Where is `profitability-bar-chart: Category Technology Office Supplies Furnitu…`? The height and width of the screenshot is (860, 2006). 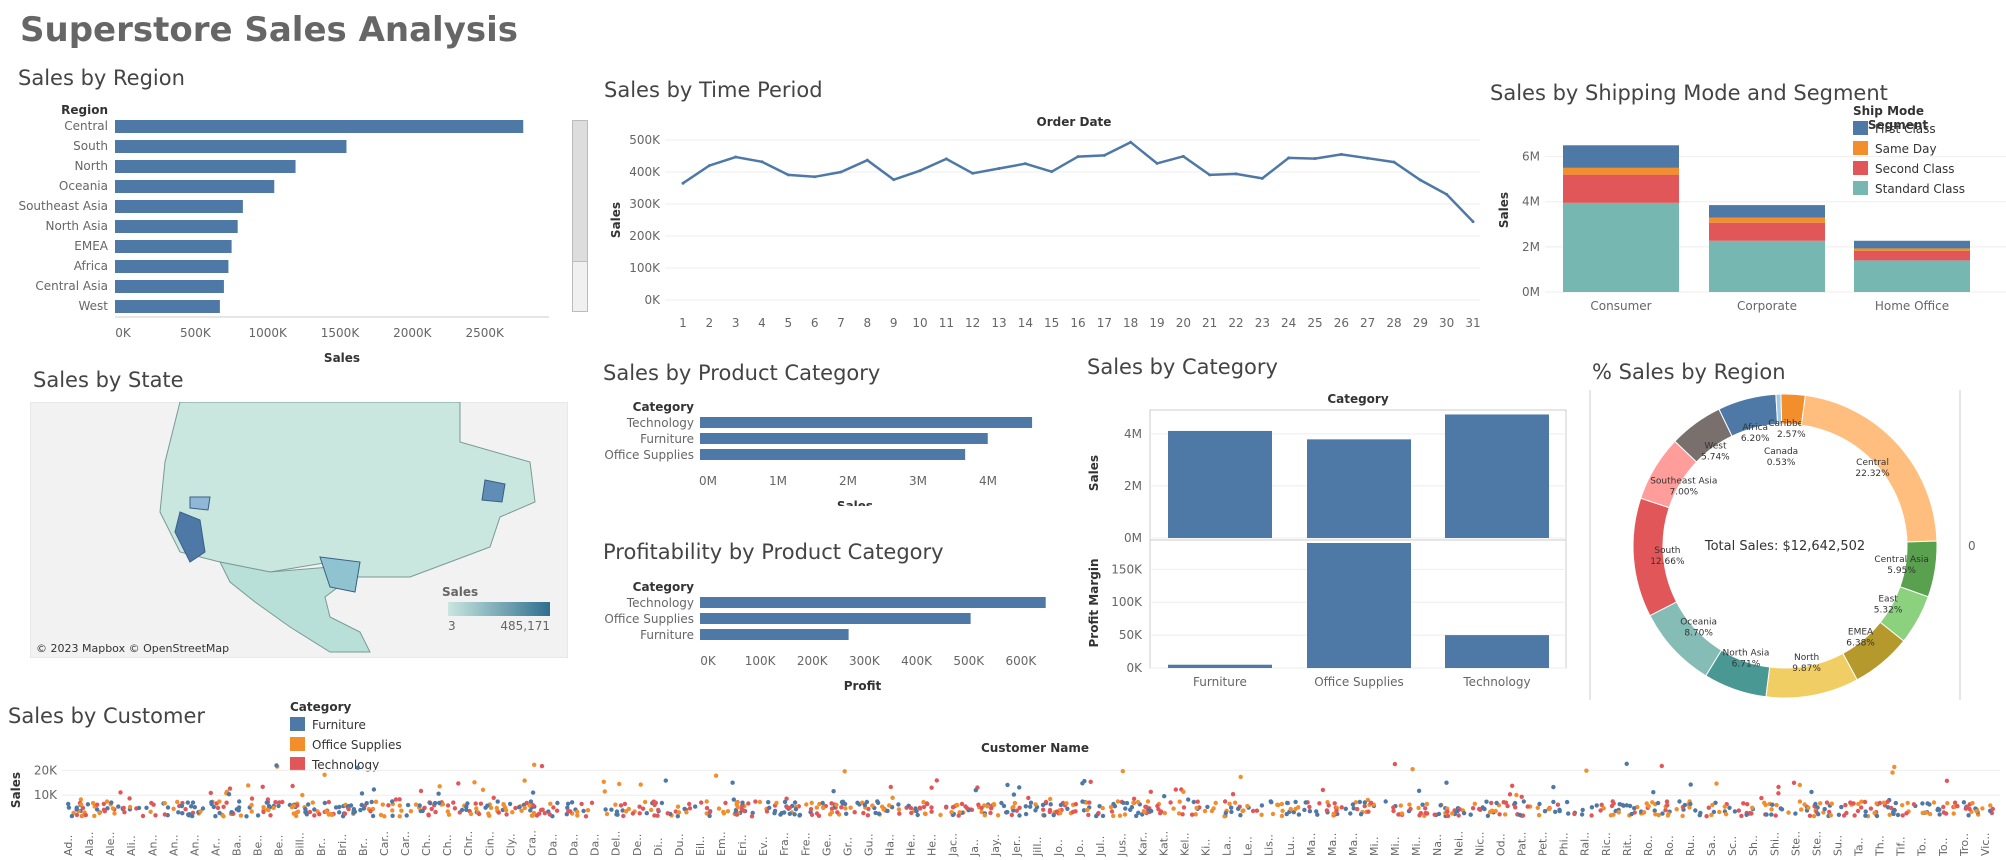
profitability-bar-chart: Category Technology Office Supplies Furnitu… is located at coordinates (825, 636).